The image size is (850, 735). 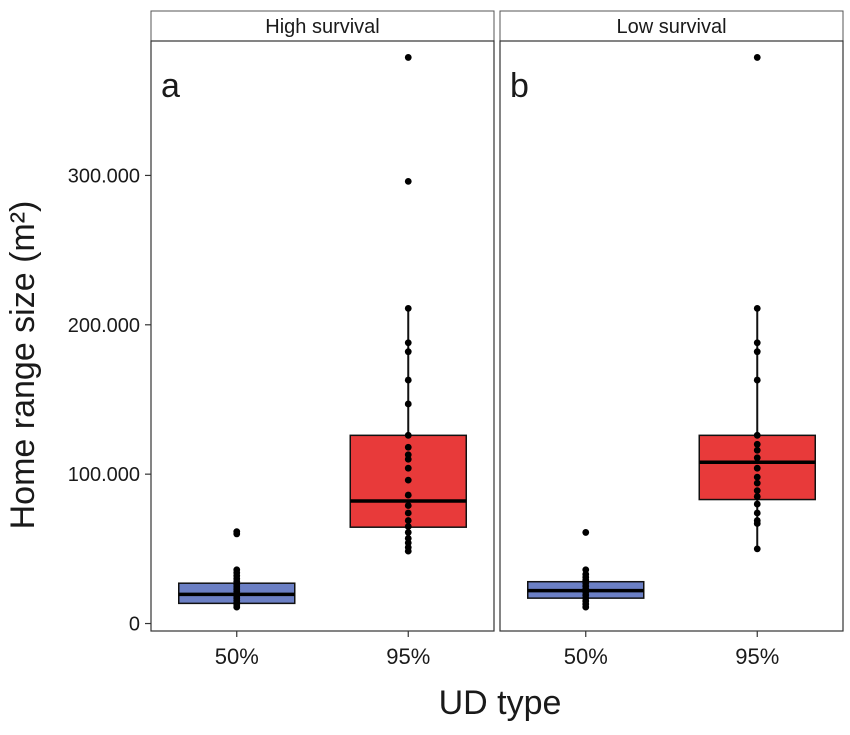 What do you see at coordinates (519, 86) in the screenshot?
I see `panel-tag: b` at bounding box center [519, 86].